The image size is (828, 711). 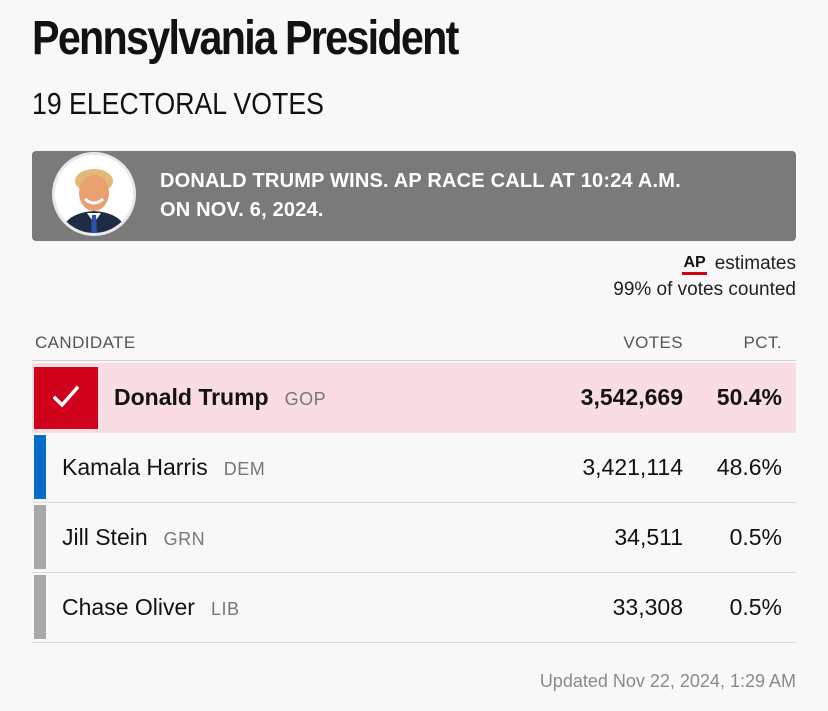 What do you see at coordinates (749, 397) in the screenshot?
I see `candidate-pct: 50.4%` at bounding box center [749, 397].